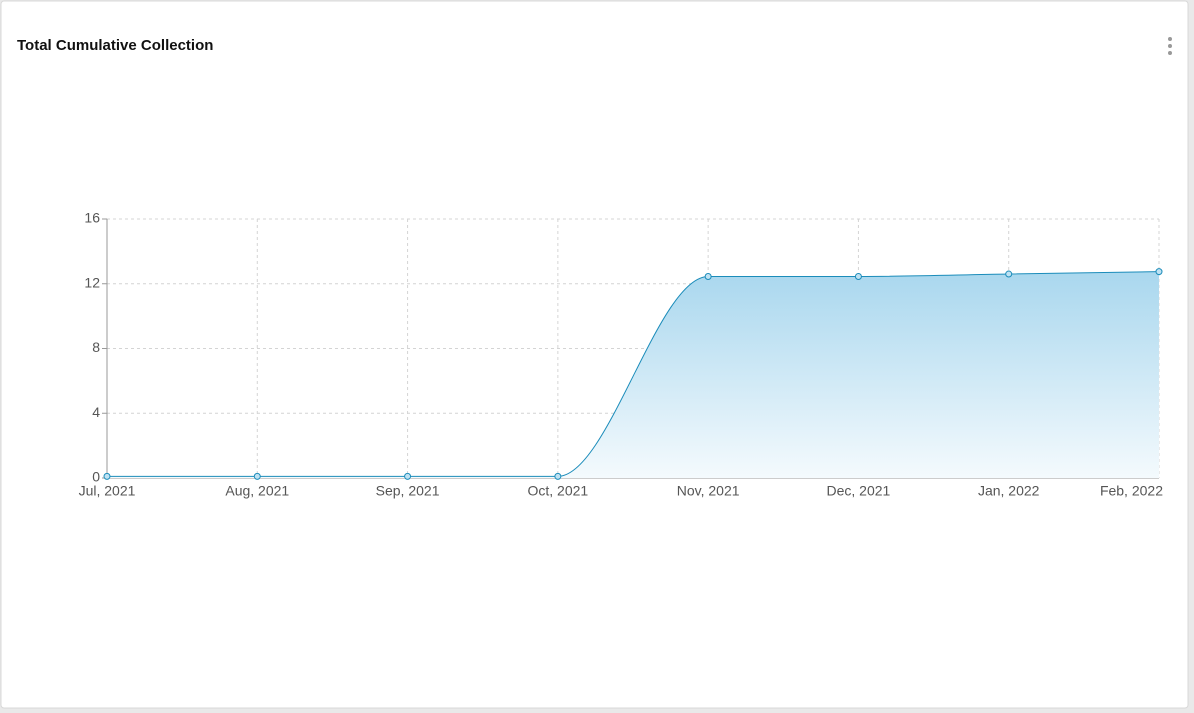 The image size is (1194, 713). What do you see at coordinates (1170, 46) in the screenshot?
I see `menu-button` at bounding box center [1170, 46].